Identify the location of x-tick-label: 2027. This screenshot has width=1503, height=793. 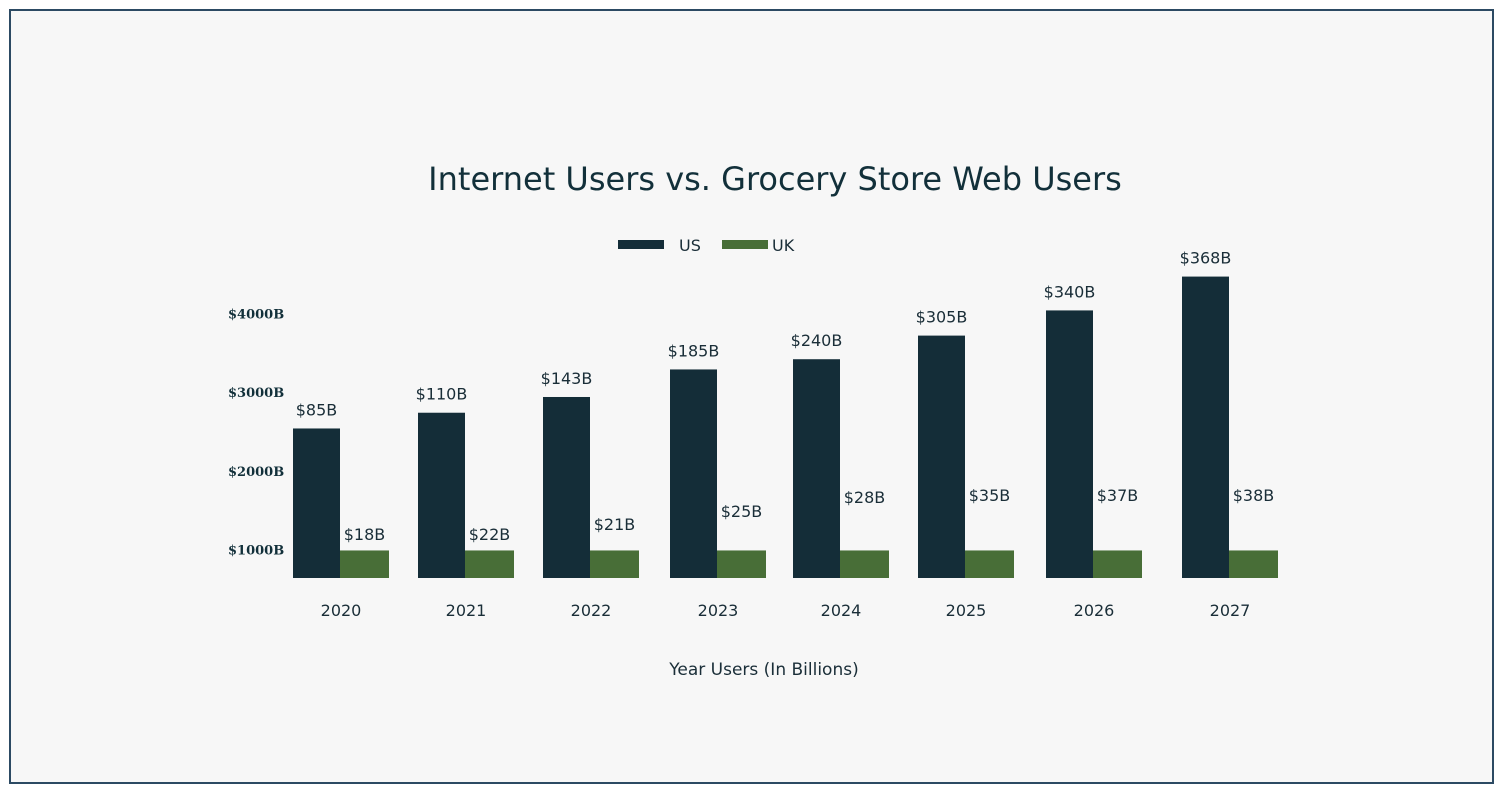
(1230, 610).